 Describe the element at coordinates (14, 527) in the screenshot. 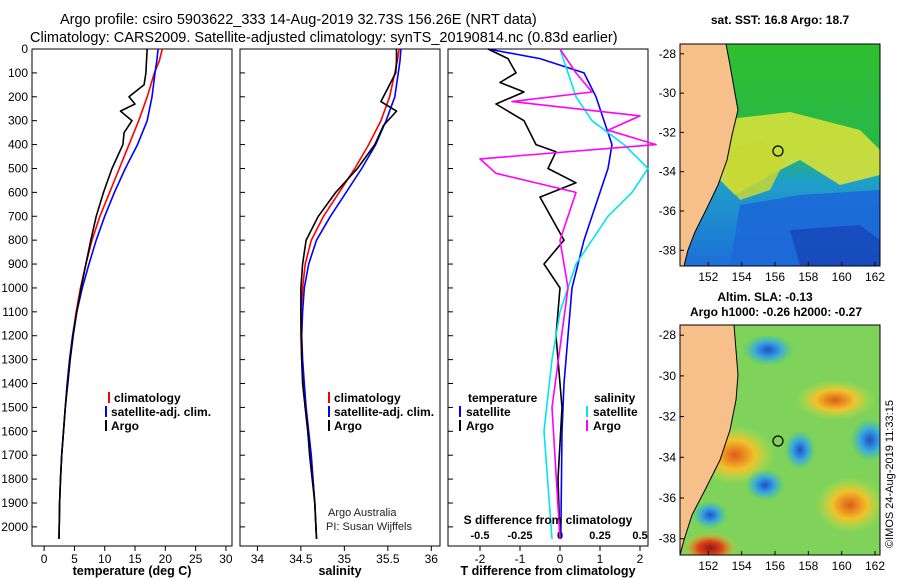

I see `y-tick-label: 2000` at that location.